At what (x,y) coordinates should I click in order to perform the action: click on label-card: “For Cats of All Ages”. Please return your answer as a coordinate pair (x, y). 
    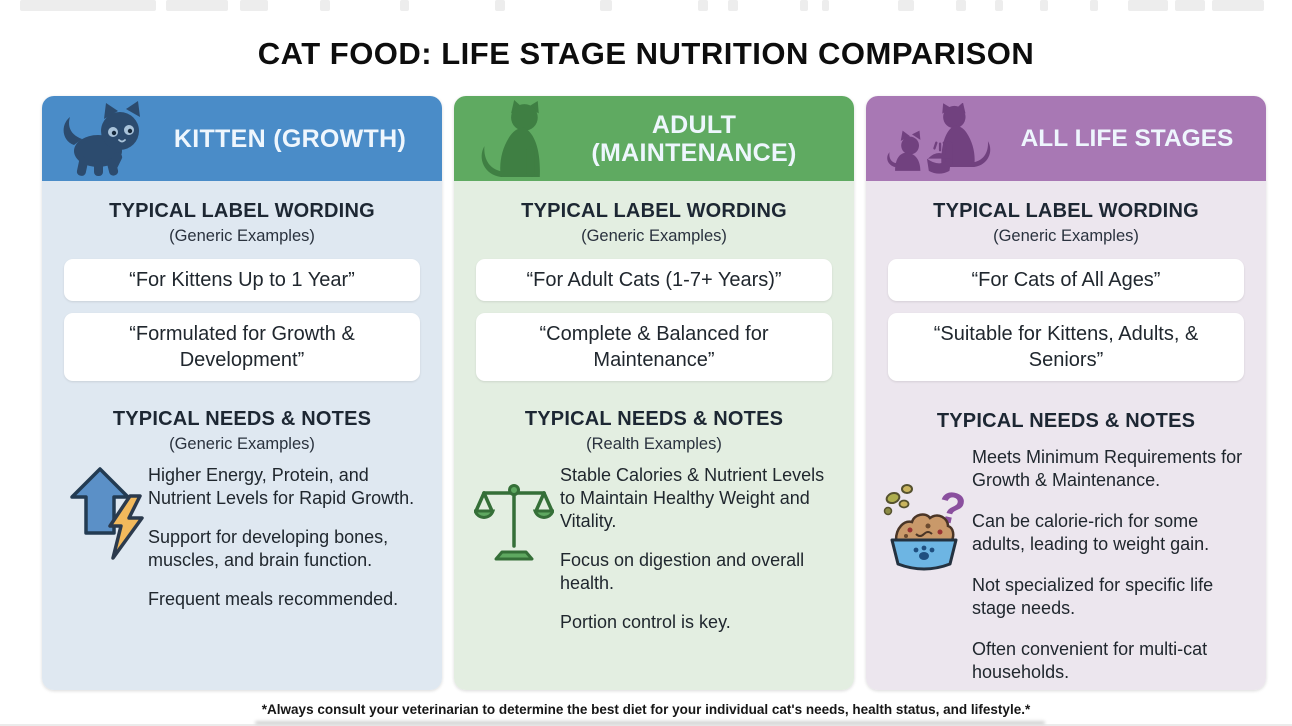
    Looking at the image, I should click on (1066, 280).